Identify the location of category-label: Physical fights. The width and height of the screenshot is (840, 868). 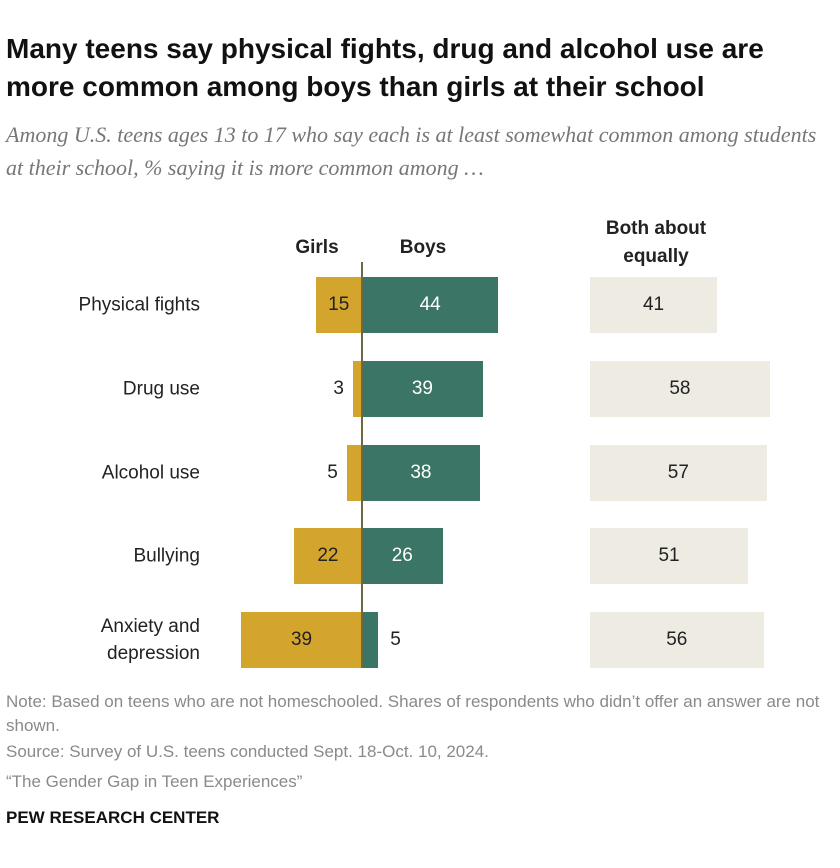
(139, 305).